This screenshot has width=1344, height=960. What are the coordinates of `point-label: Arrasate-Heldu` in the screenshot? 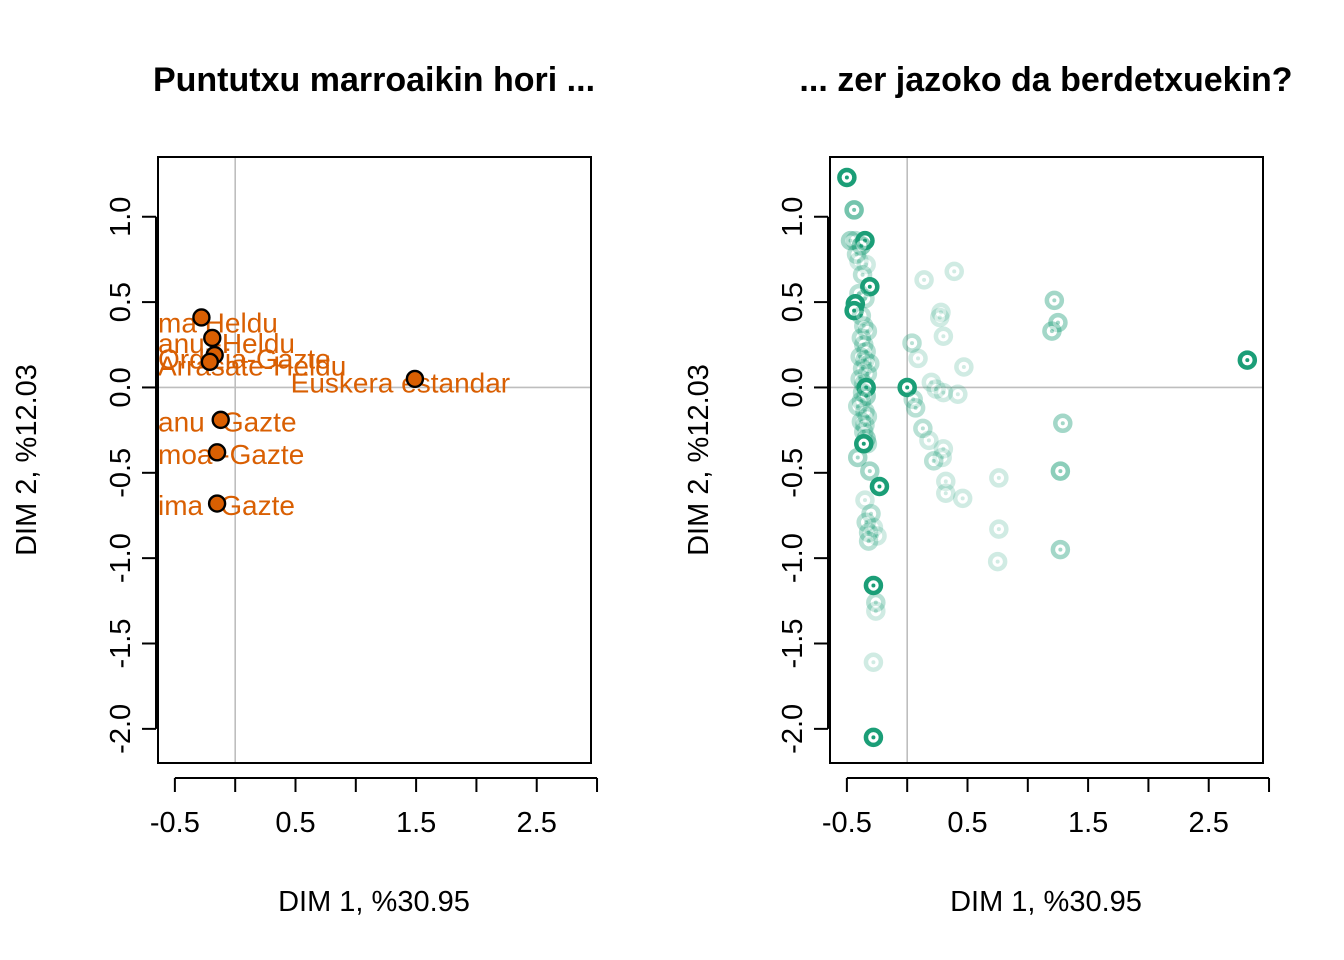 It's located at (252, 365).